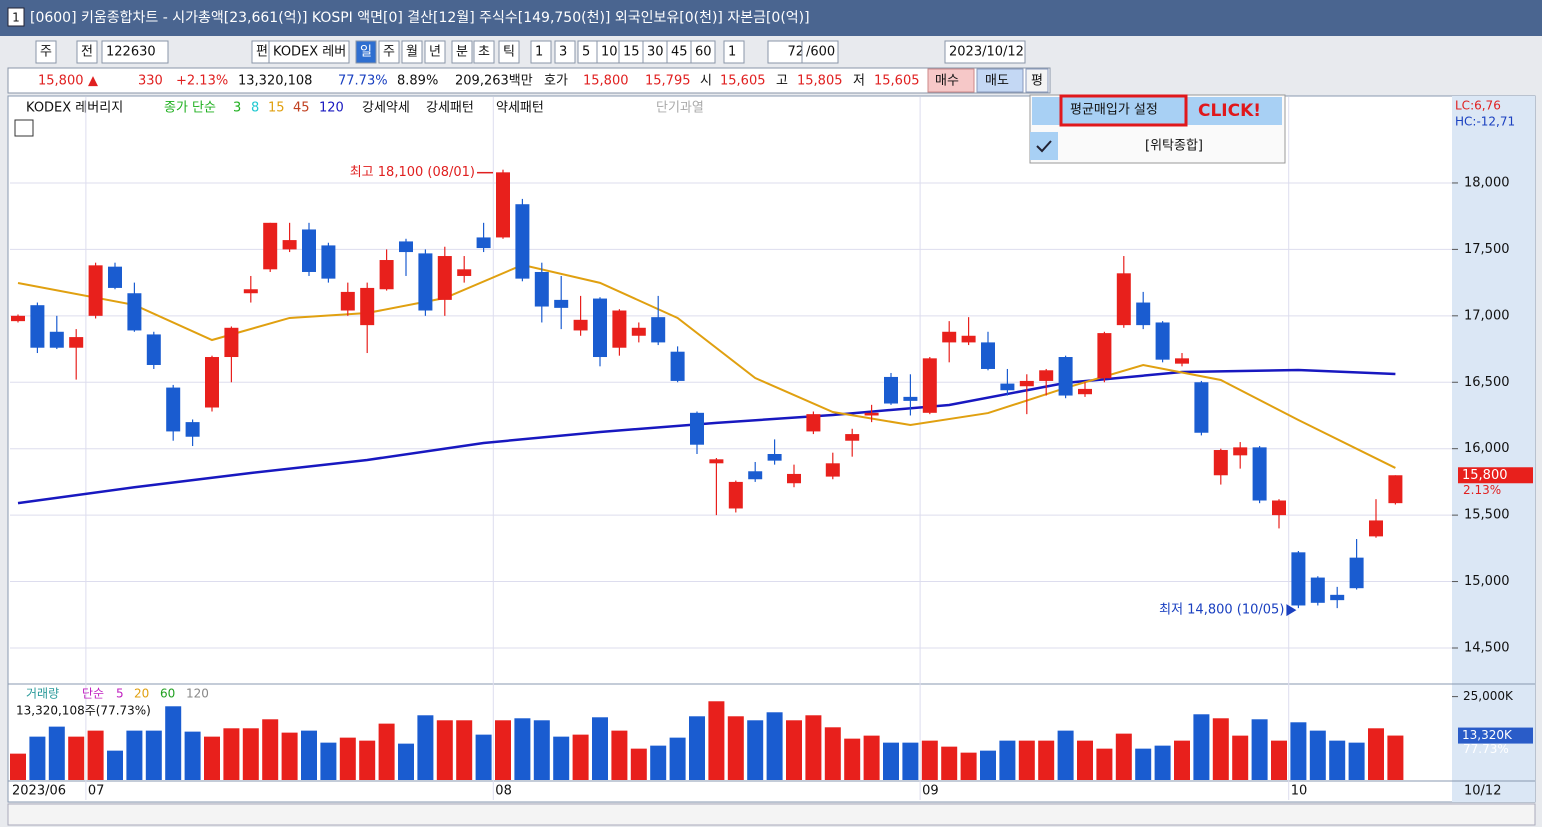  What do you see at coordinates (1485, 475) in the screenshot?
I see `current-price: 15,800` at bounding box center [1485, 475].